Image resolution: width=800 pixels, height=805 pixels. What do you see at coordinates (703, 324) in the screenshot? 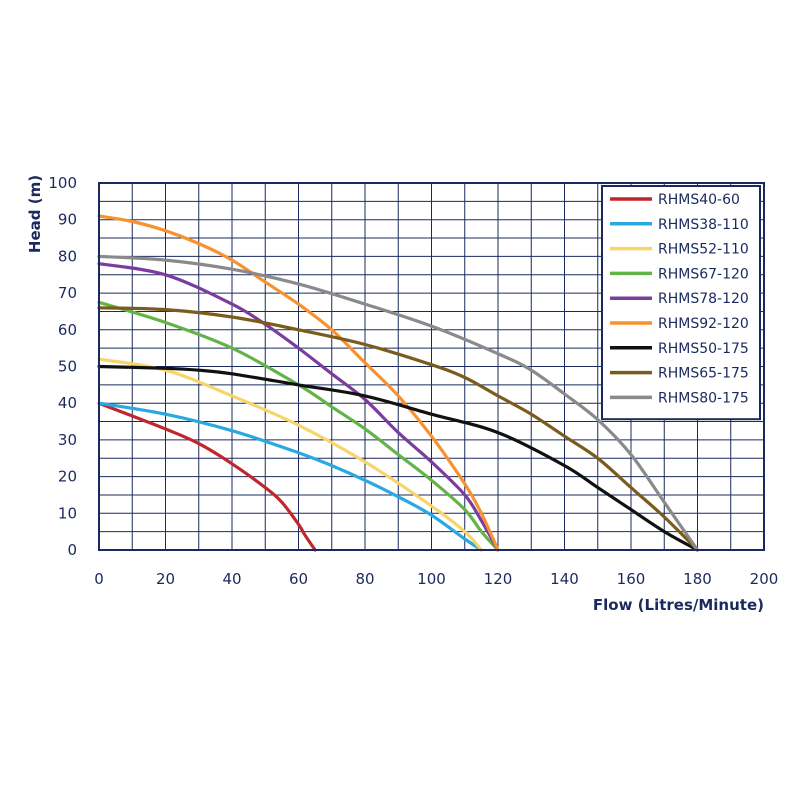
I see `legend-label: RHMS92-120` at bounding box center [703, 324].